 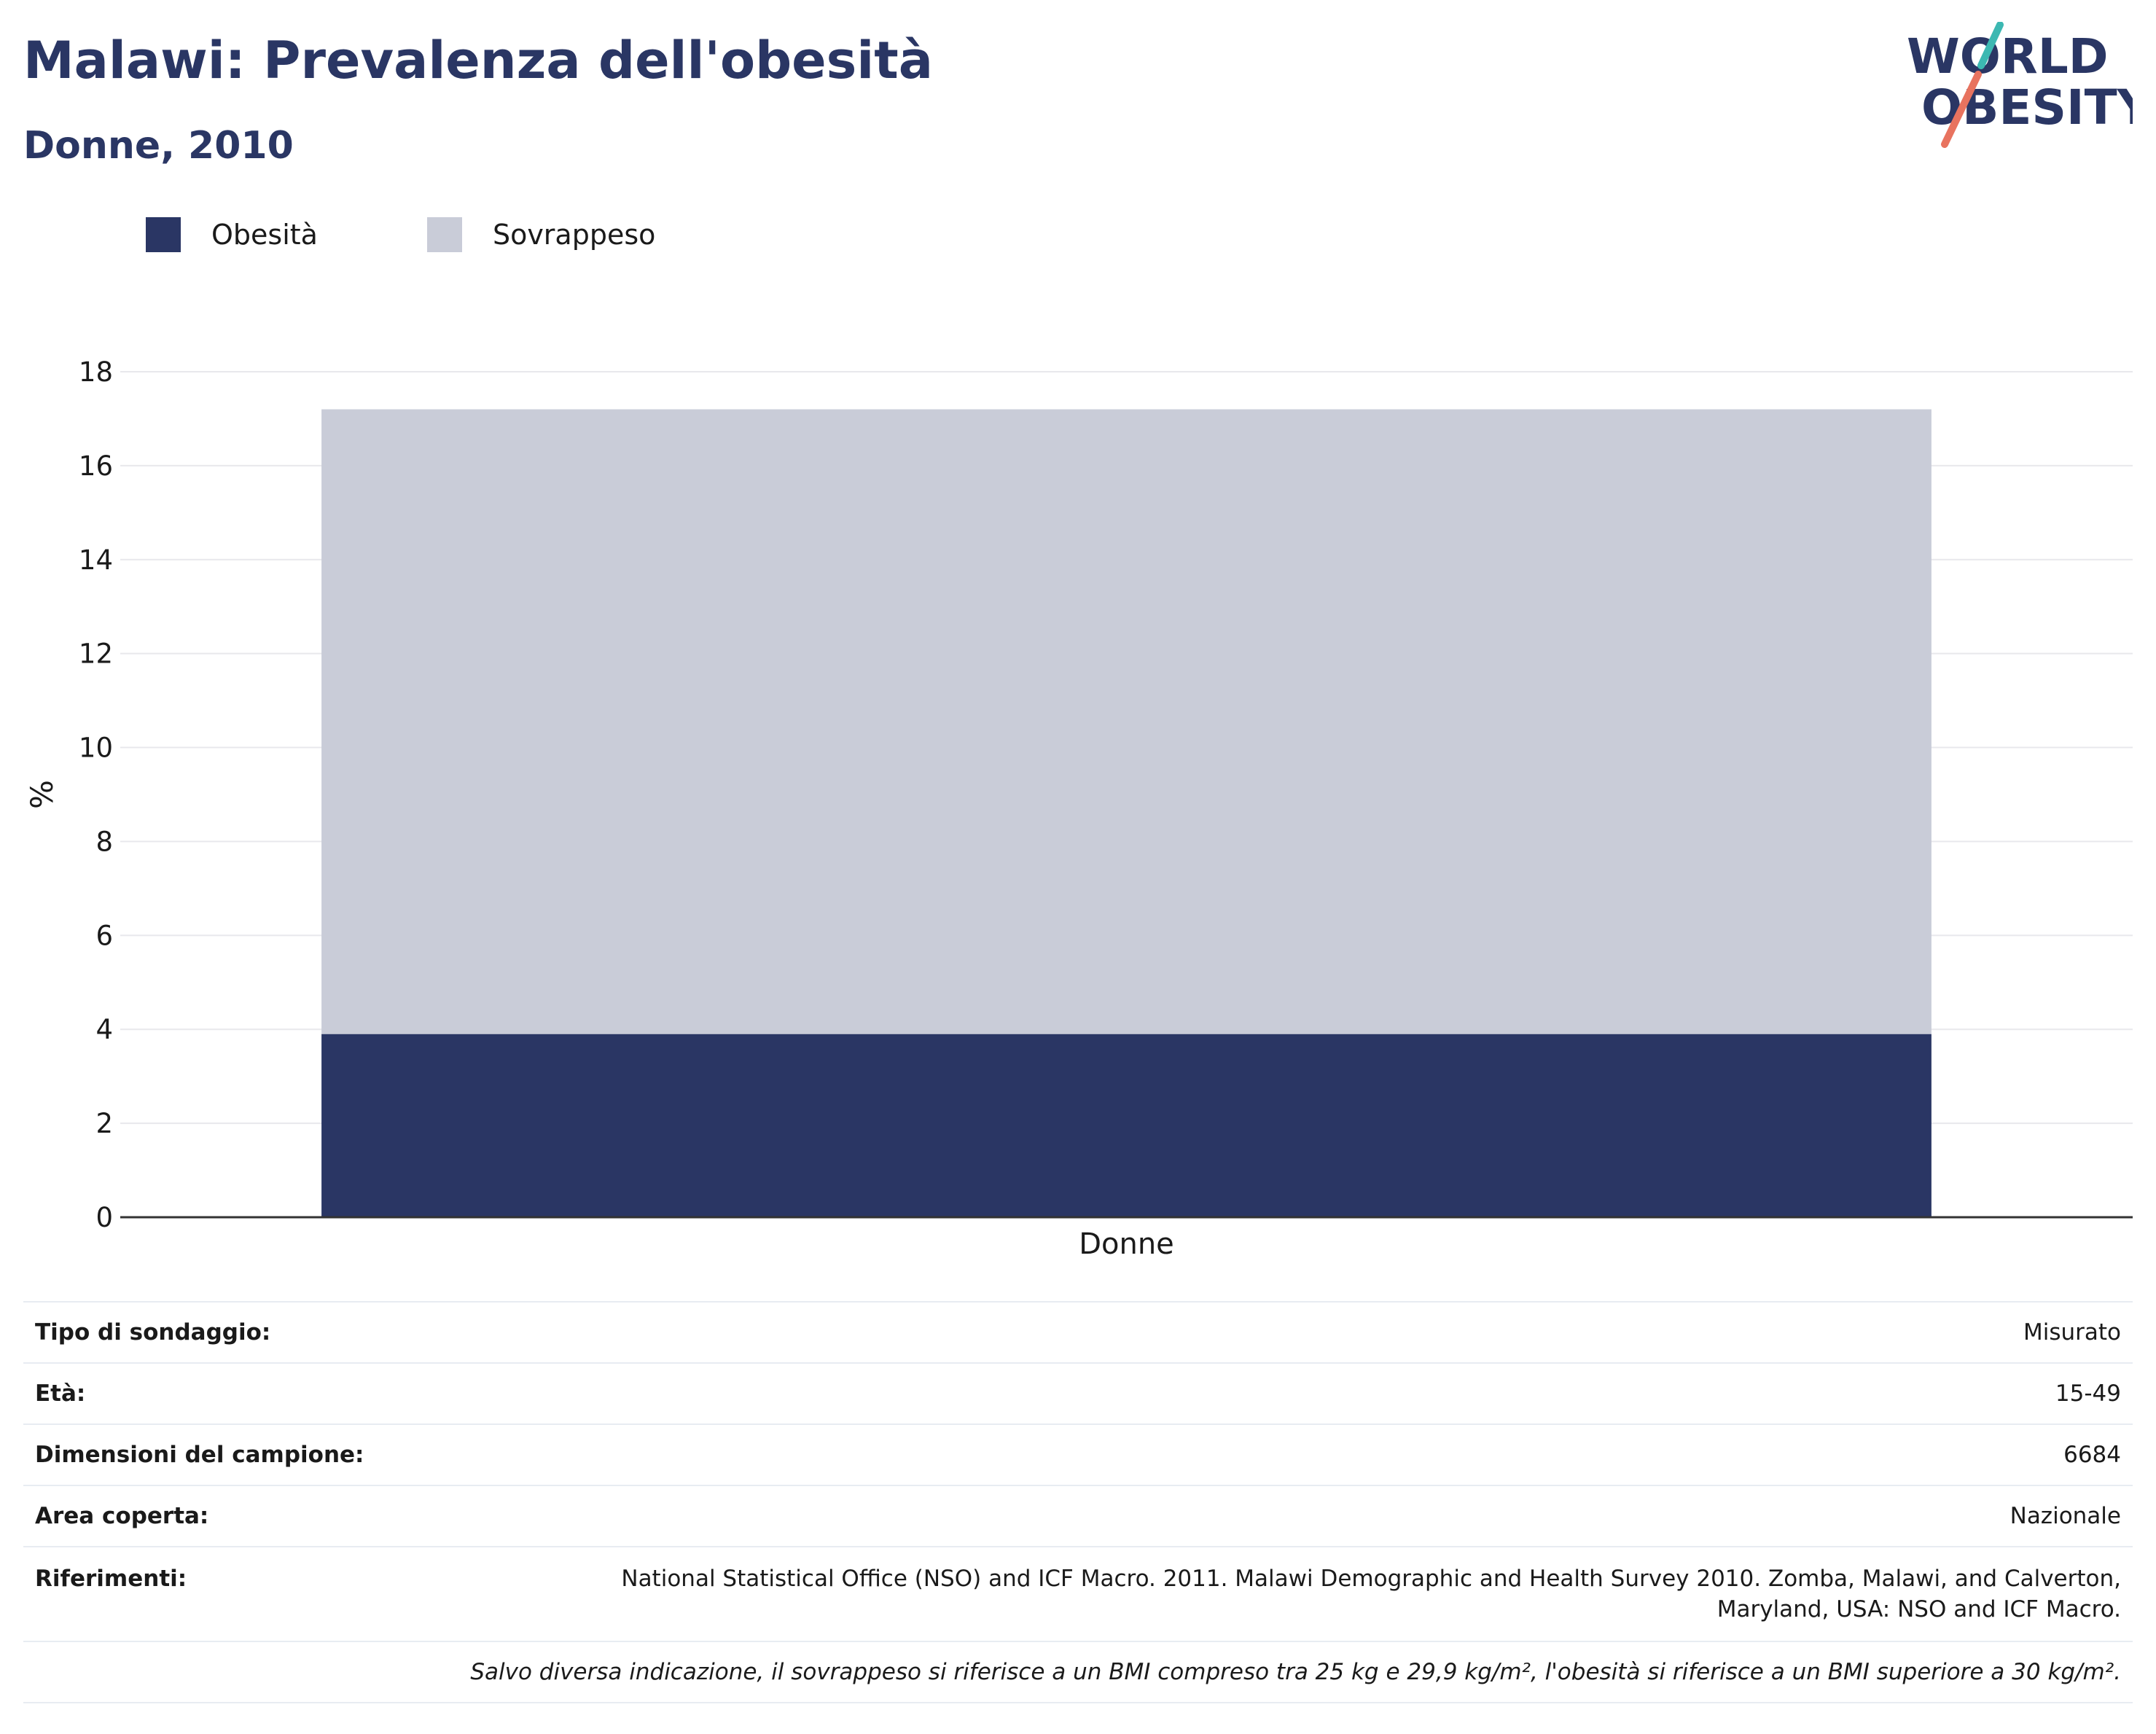 I want to click on info-value-area: Nazionale, so click(x=1276, y=1516).